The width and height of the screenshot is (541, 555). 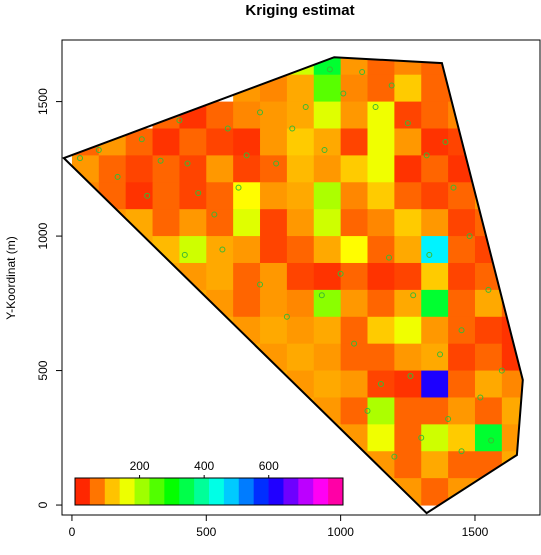 I want to click on colorbar-tick-label: 200, so click(x=140, y=466).